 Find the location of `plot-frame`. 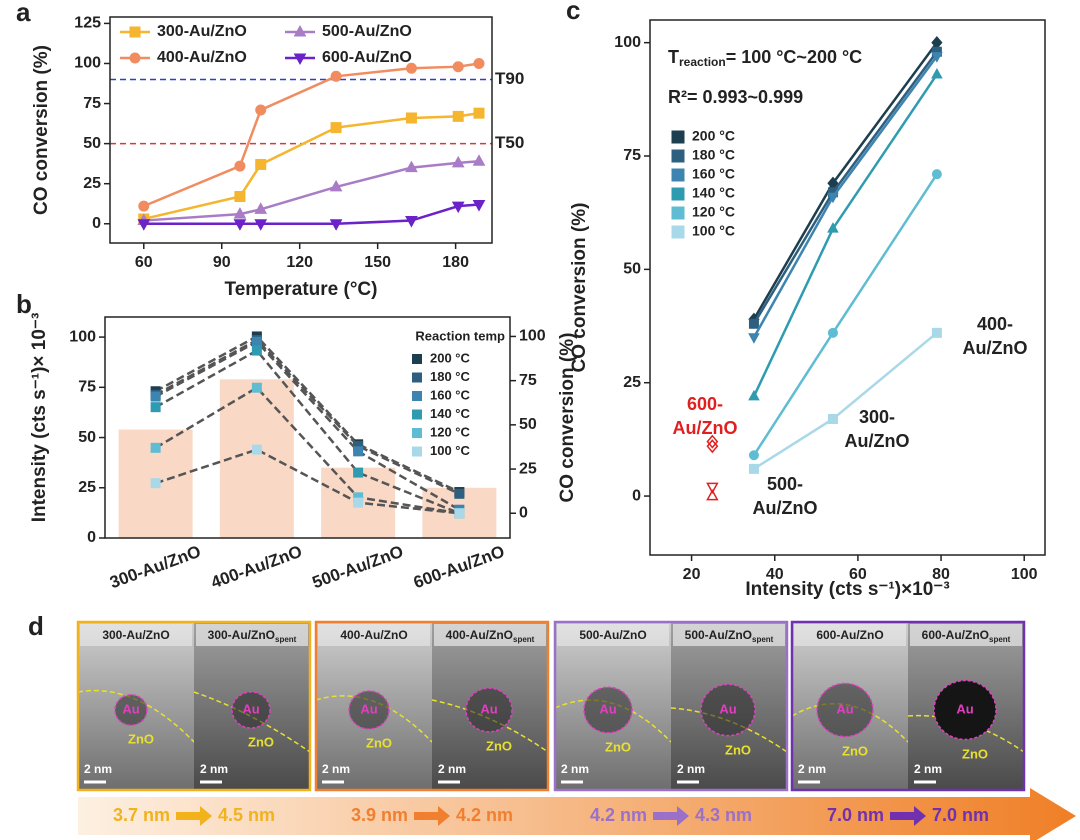

plot-frame is located at coordinates (307, 427).